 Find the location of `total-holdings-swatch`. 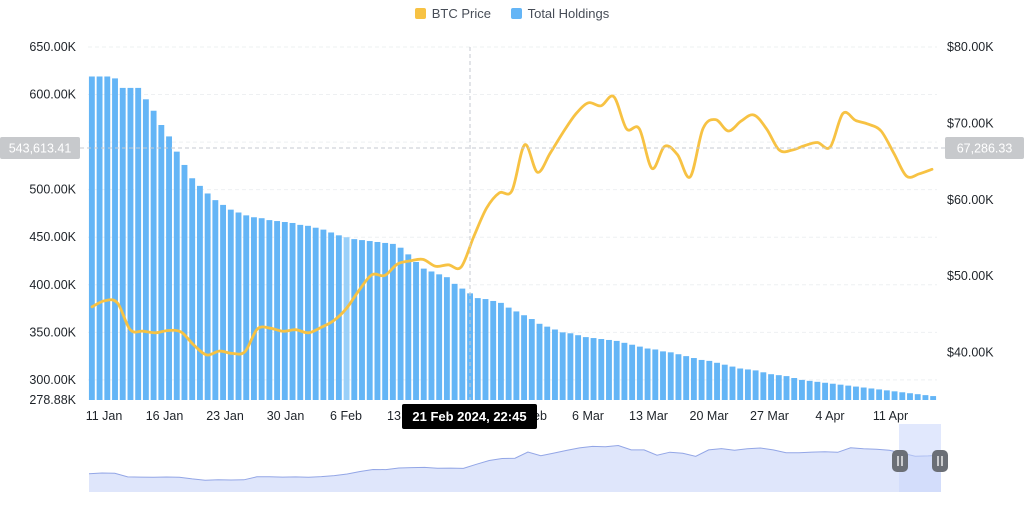

total-holdings-swatch is located at coordinates (516, 13).